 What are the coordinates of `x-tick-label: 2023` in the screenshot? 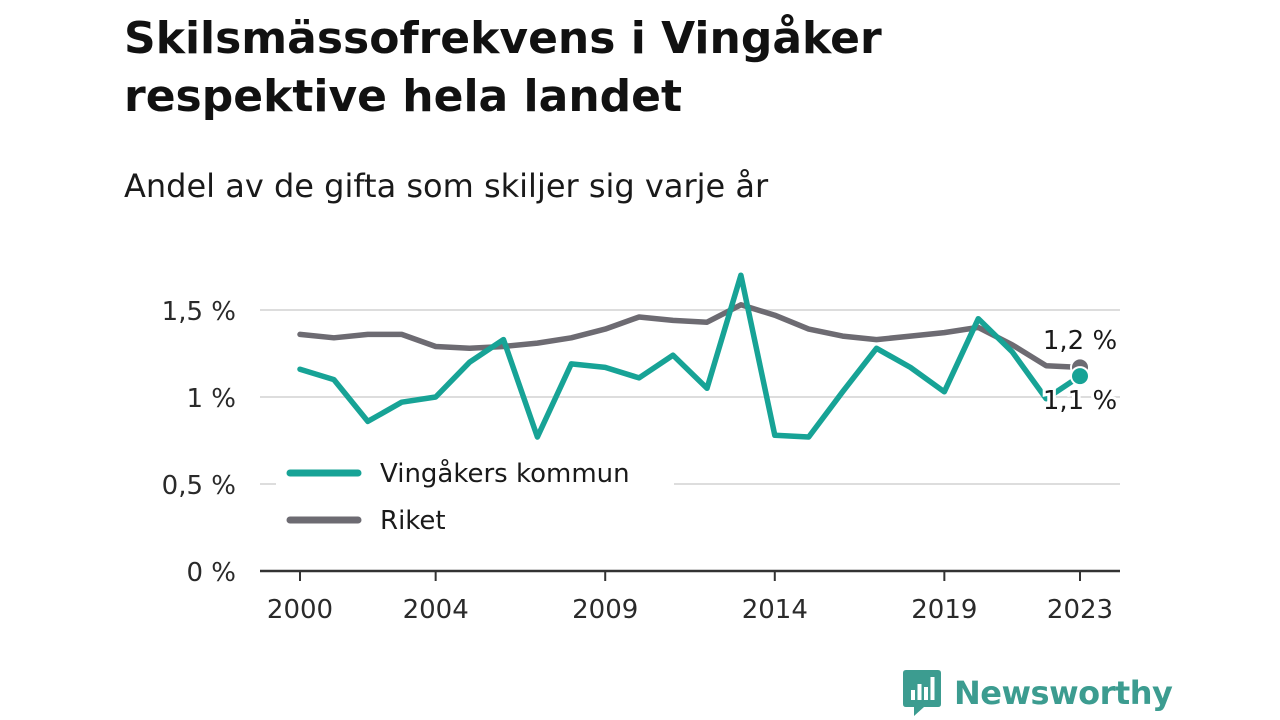 It's located at (1080, 610).